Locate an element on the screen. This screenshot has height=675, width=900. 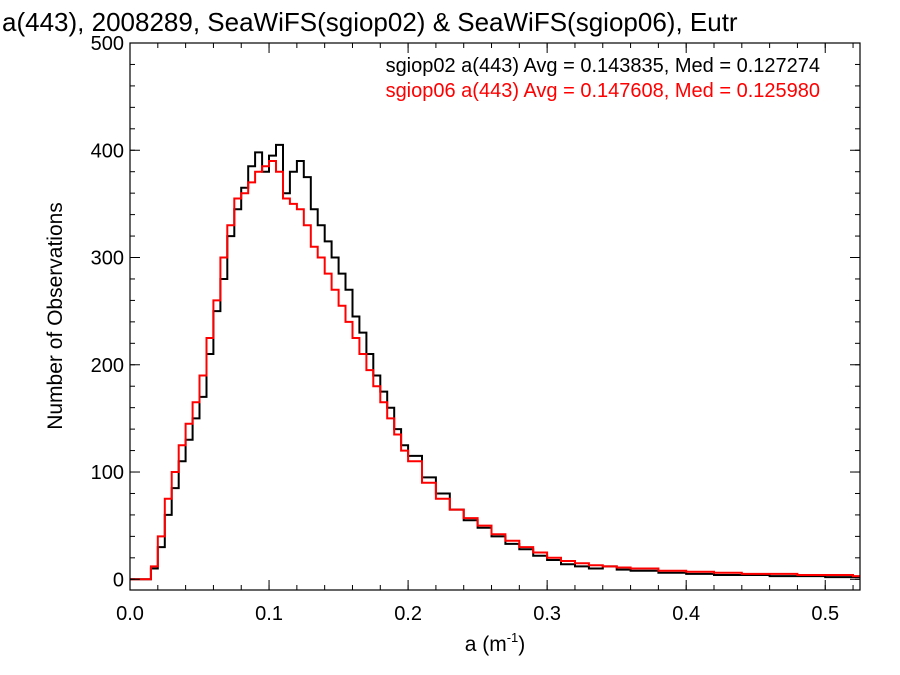
x-axis-label: a (m-1) is located at coordinates (495, 643).